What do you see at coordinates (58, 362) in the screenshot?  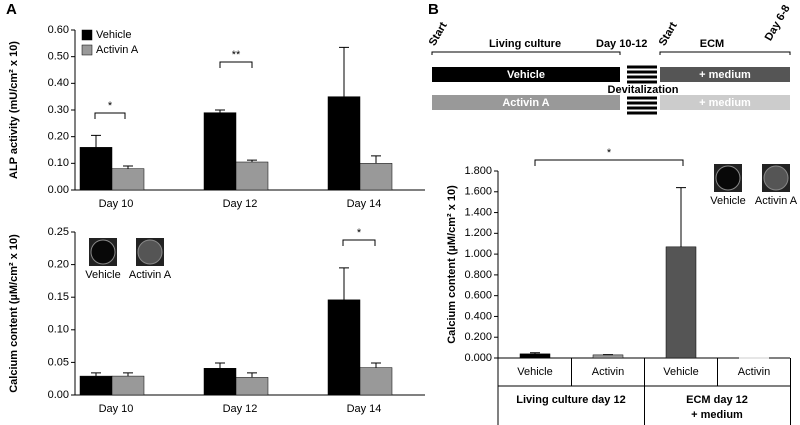 I see `y-tick-label: 0.05` at bounding box center [58, 362].